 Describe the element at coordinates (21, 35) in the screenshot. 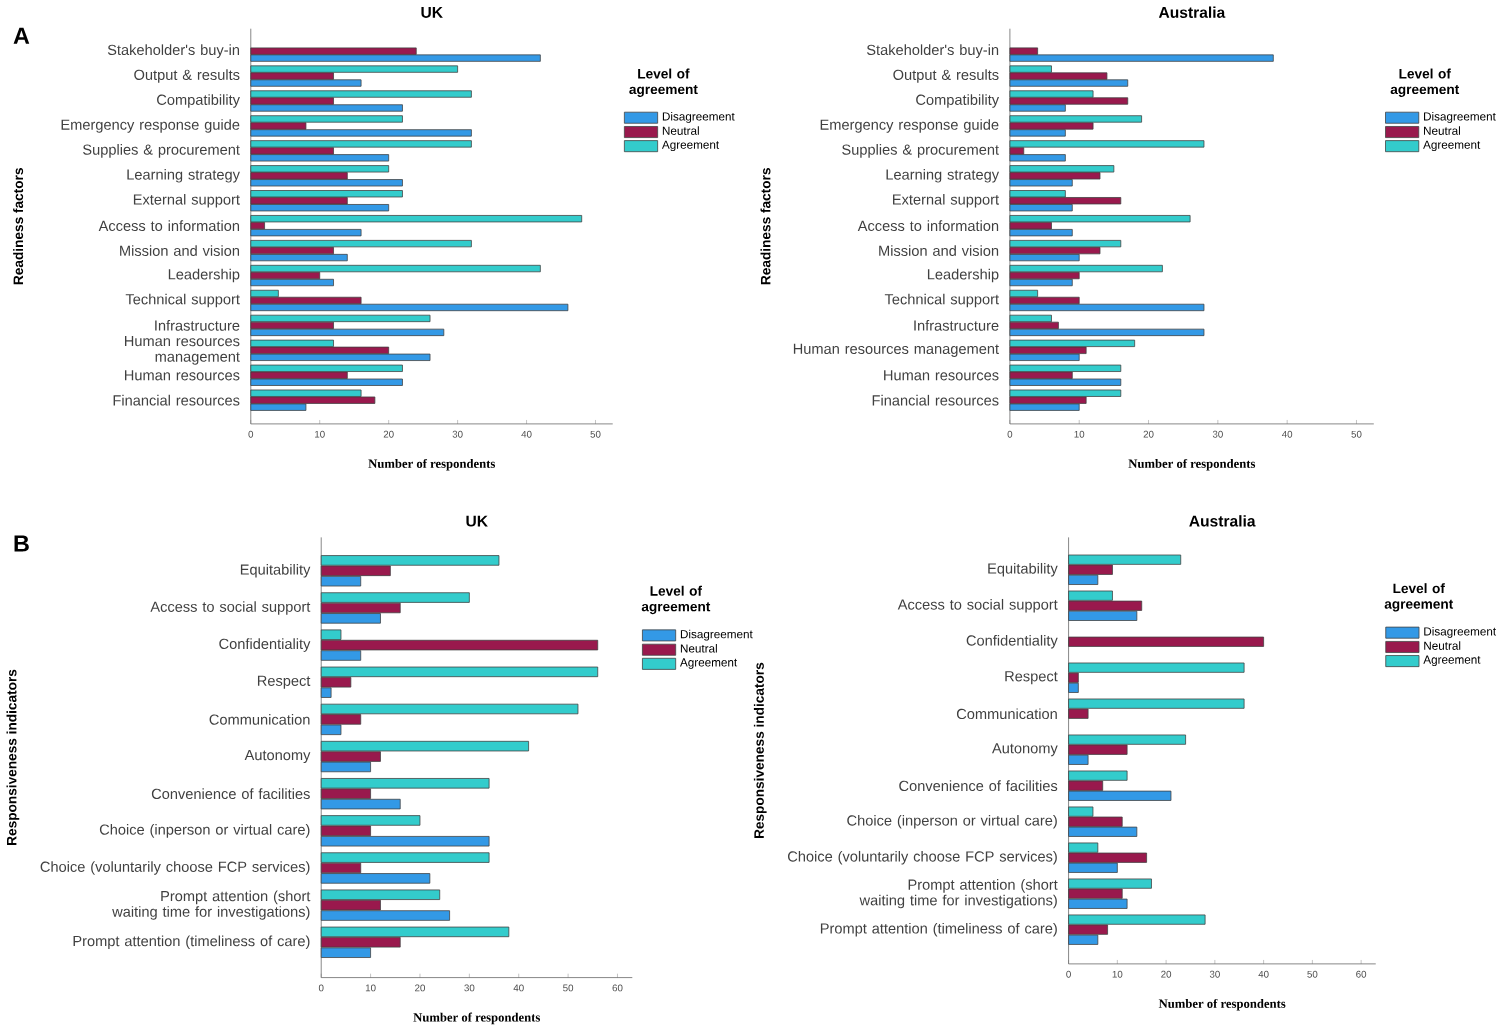

I see `text: A` at that location.